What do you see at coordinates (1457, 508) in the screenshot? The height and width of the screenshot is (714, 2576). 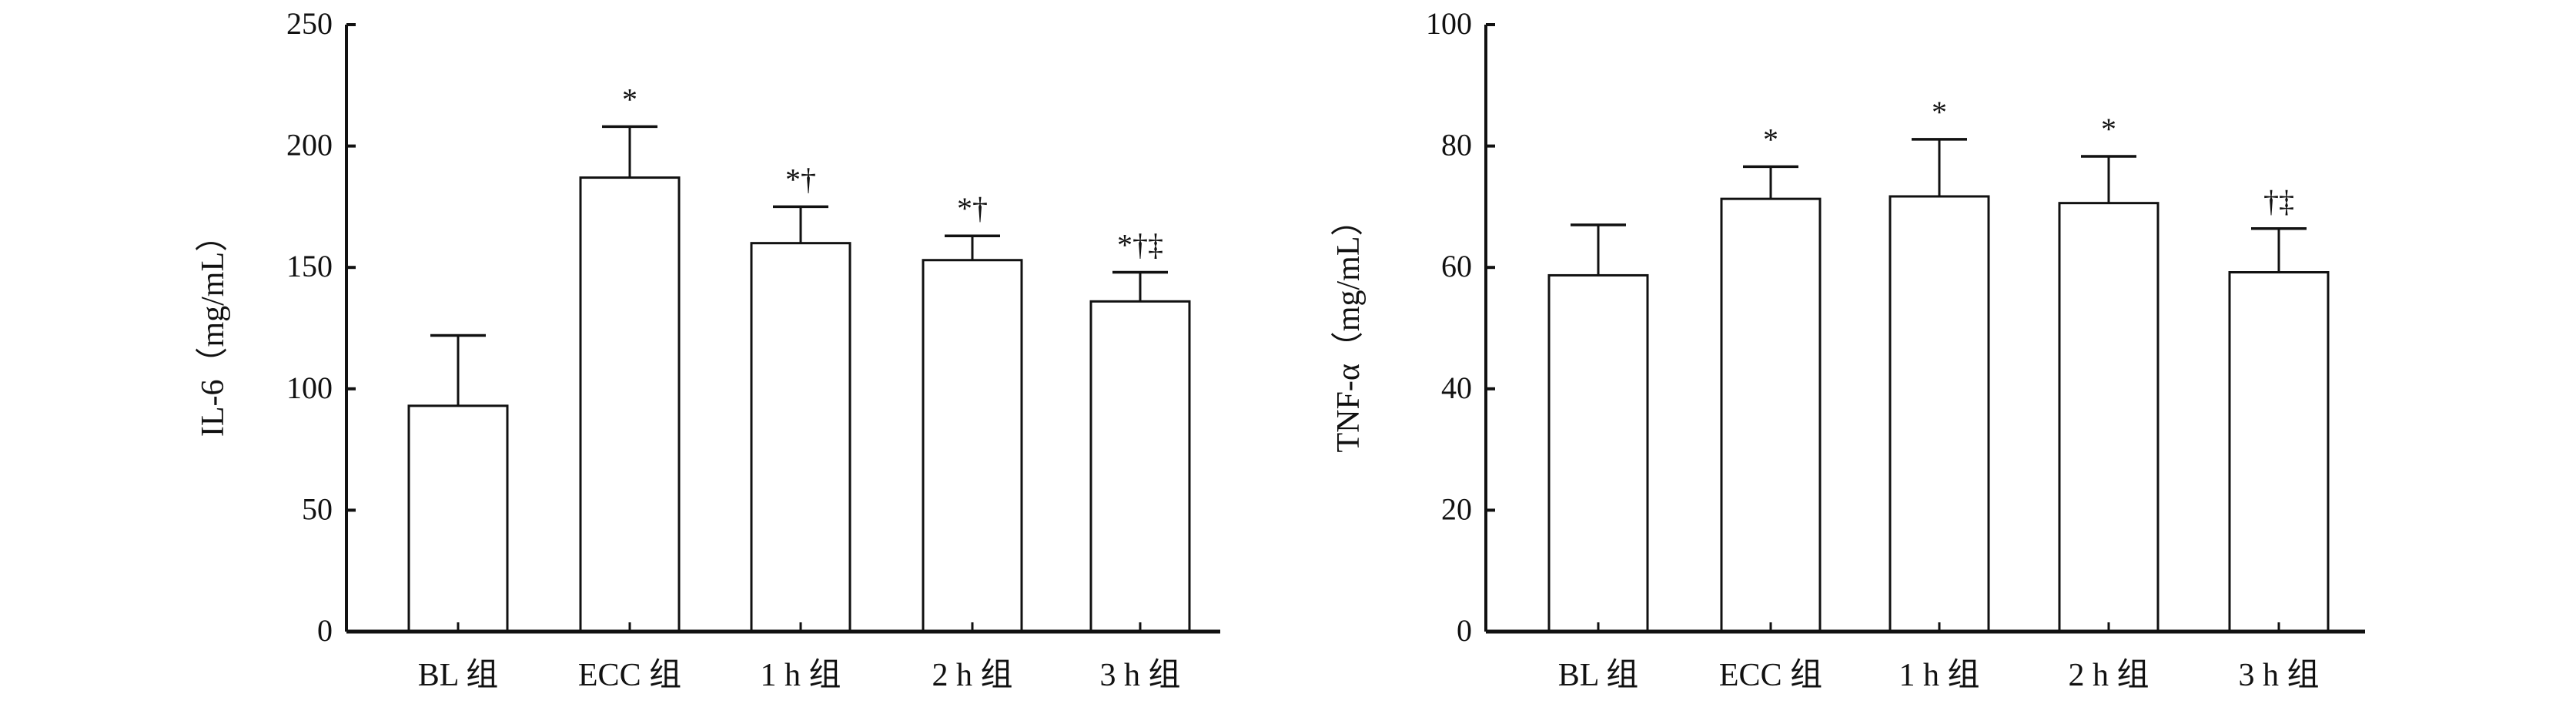 I see `y-tick-label: 20` at bounding box center [1457, 508].